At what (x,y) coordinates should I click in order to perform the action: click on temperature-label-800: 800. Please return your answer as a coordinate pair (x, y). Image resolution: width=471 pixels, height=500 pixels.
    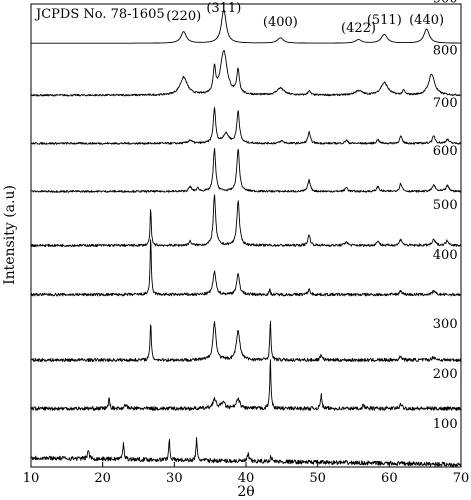
    Looking at the image, I should click on (445, 51).